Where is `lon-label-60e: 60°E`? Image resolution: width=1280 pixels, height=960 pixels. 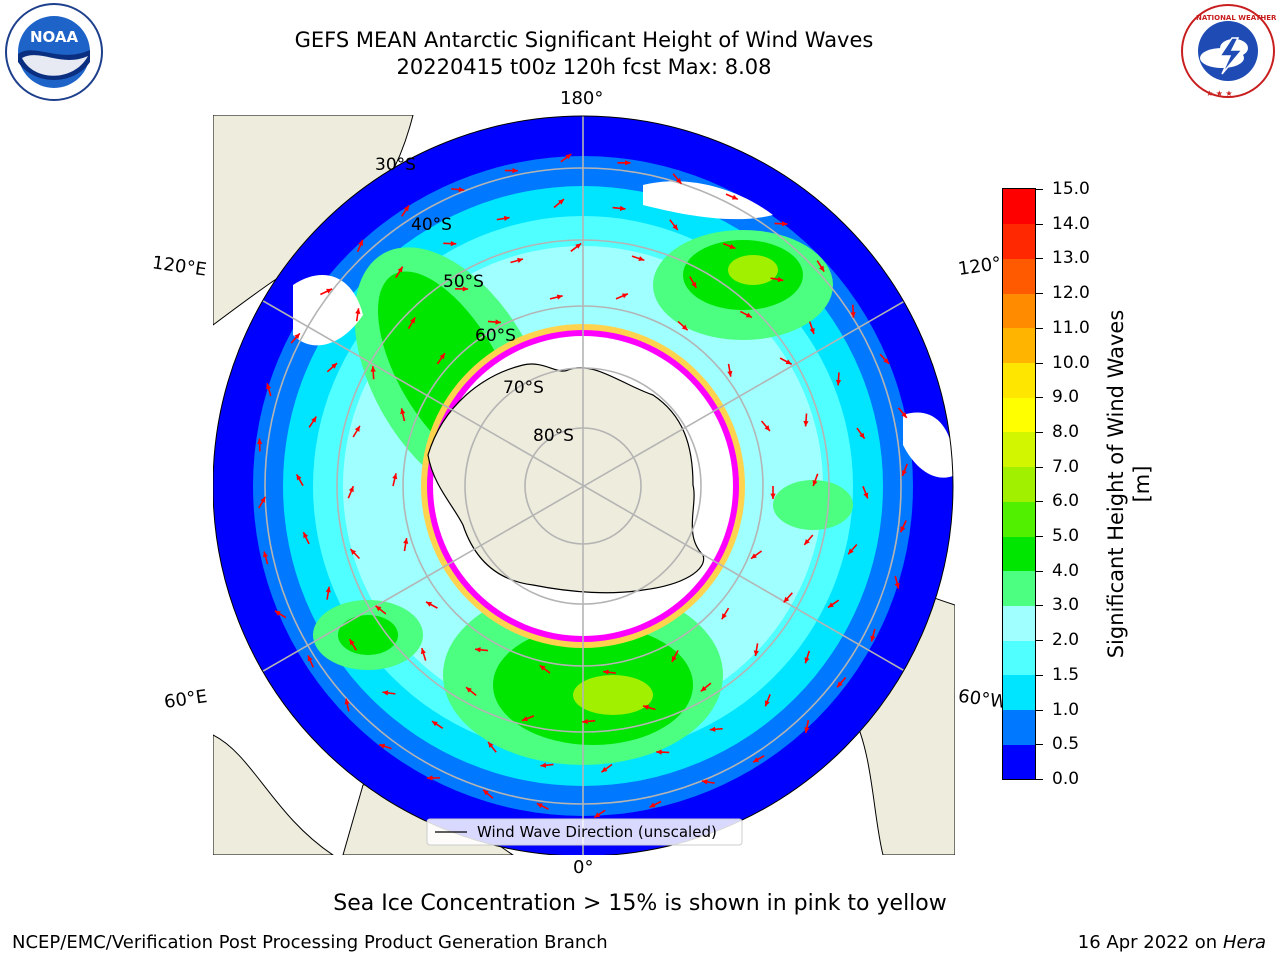
lon-label-60e: 60°E is located at coordinates (185, 699).